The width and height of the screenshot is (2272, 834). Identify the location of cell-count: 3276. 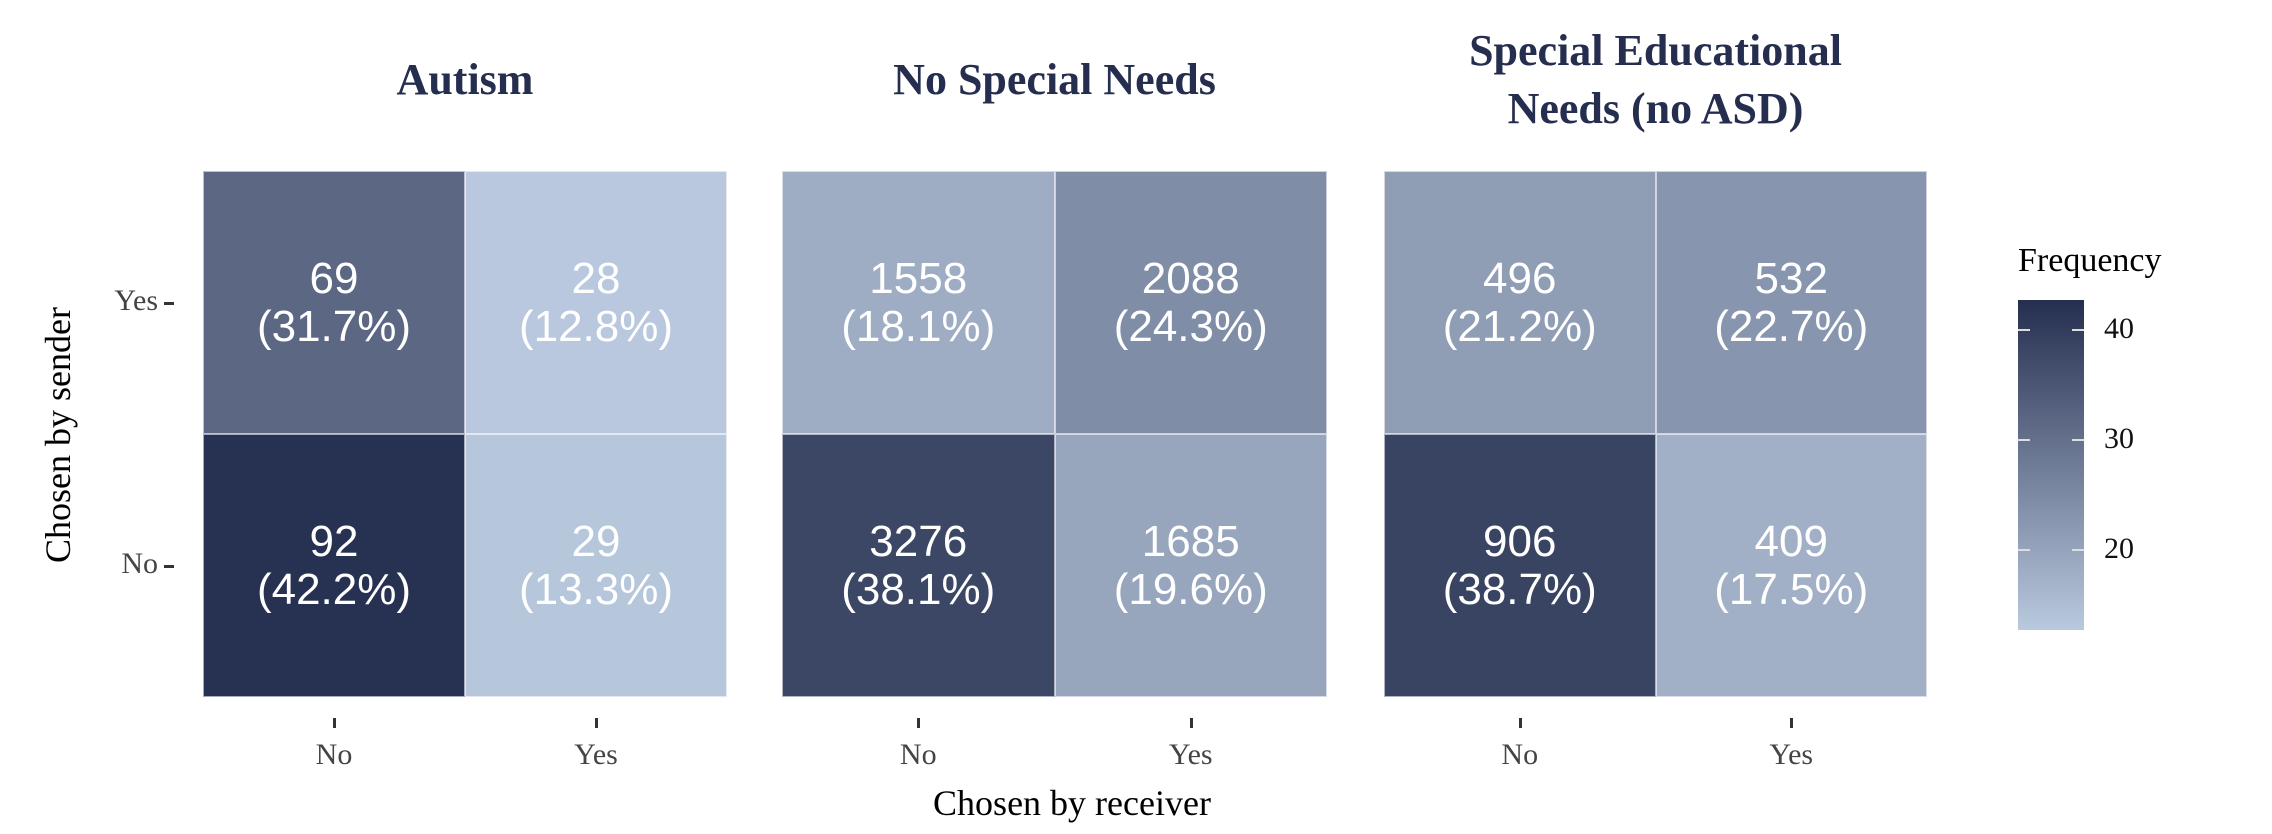
(918, 541).